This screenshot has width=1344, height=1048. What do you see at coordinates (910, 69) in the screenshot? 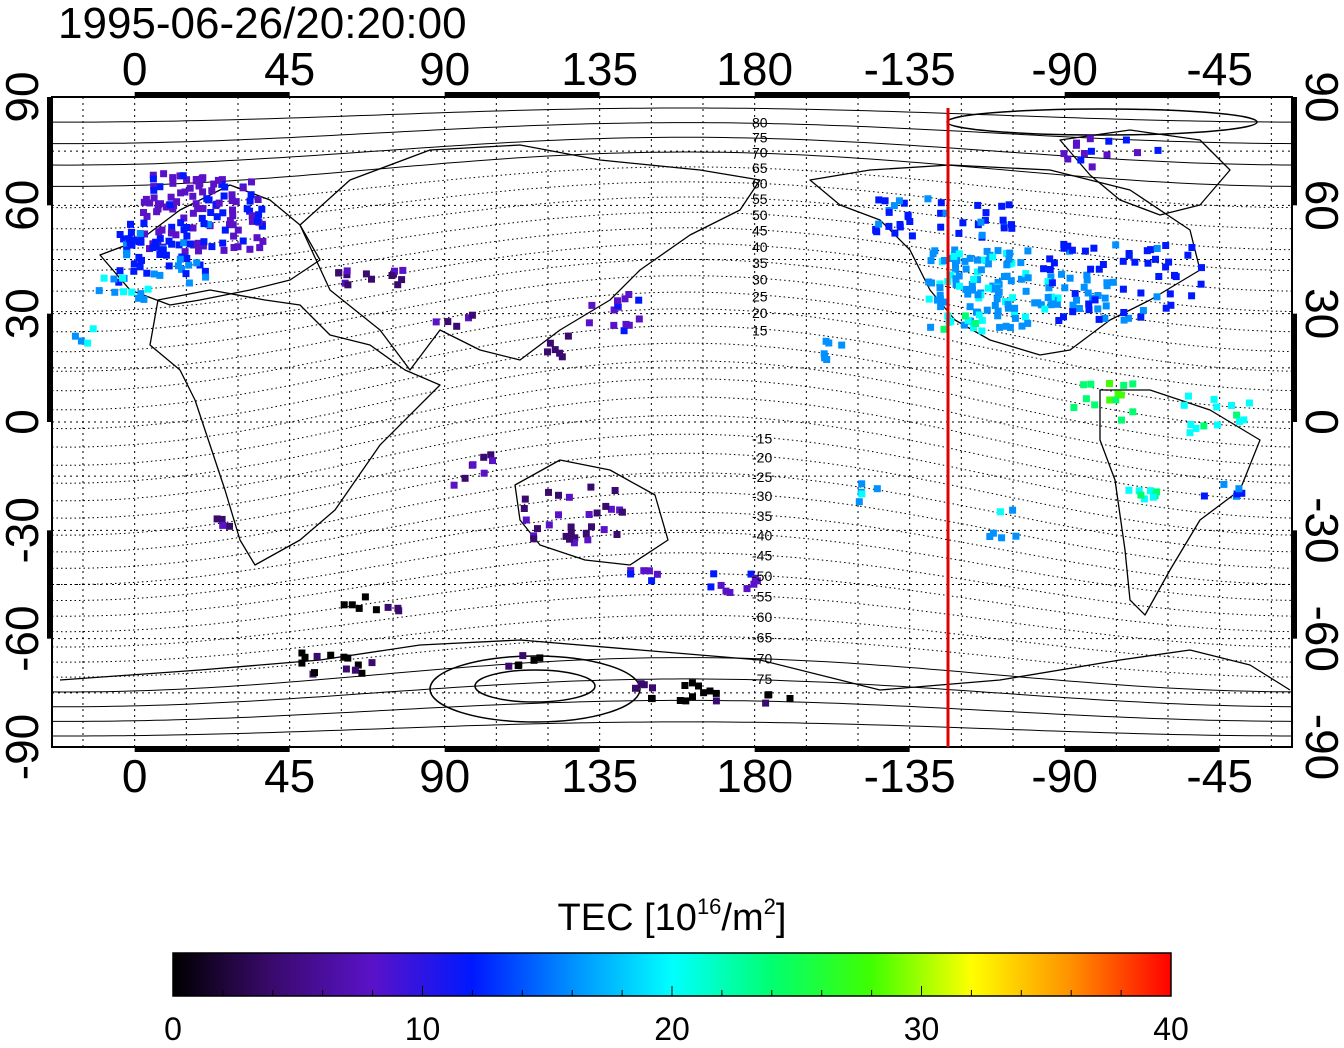
I see `top-lon-tick-label: -135` at bounding box center [910, 69].